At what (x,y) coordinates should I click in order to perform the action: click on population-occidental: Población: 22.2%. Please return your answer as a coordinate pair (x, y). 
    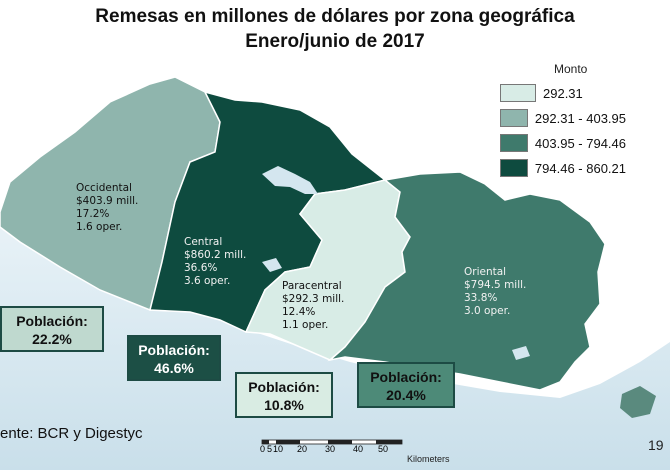
    Looking at the image, I should click on (52, 329).